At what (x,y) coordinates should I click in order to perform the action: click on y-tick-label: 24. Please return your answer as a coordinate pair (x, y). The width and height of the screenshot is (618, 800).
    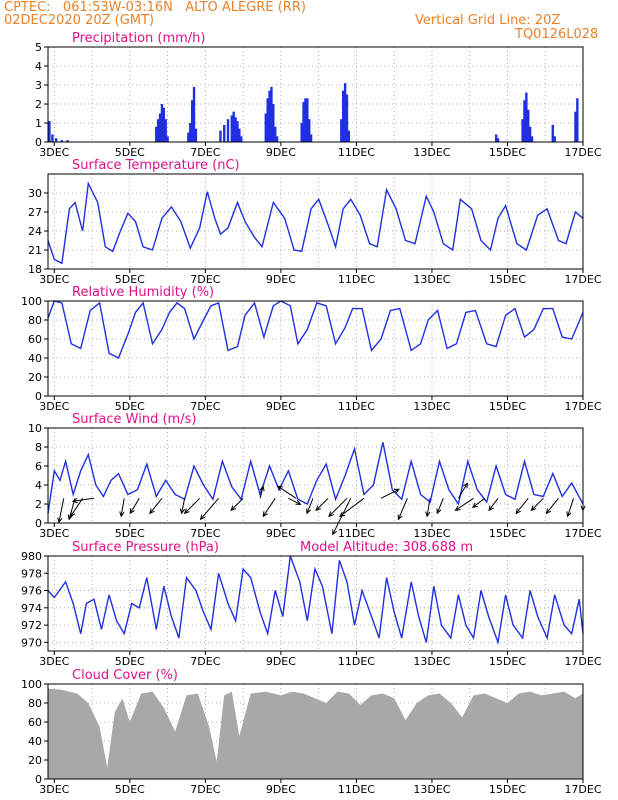
    Looking at the image, I should click on (35, 231).